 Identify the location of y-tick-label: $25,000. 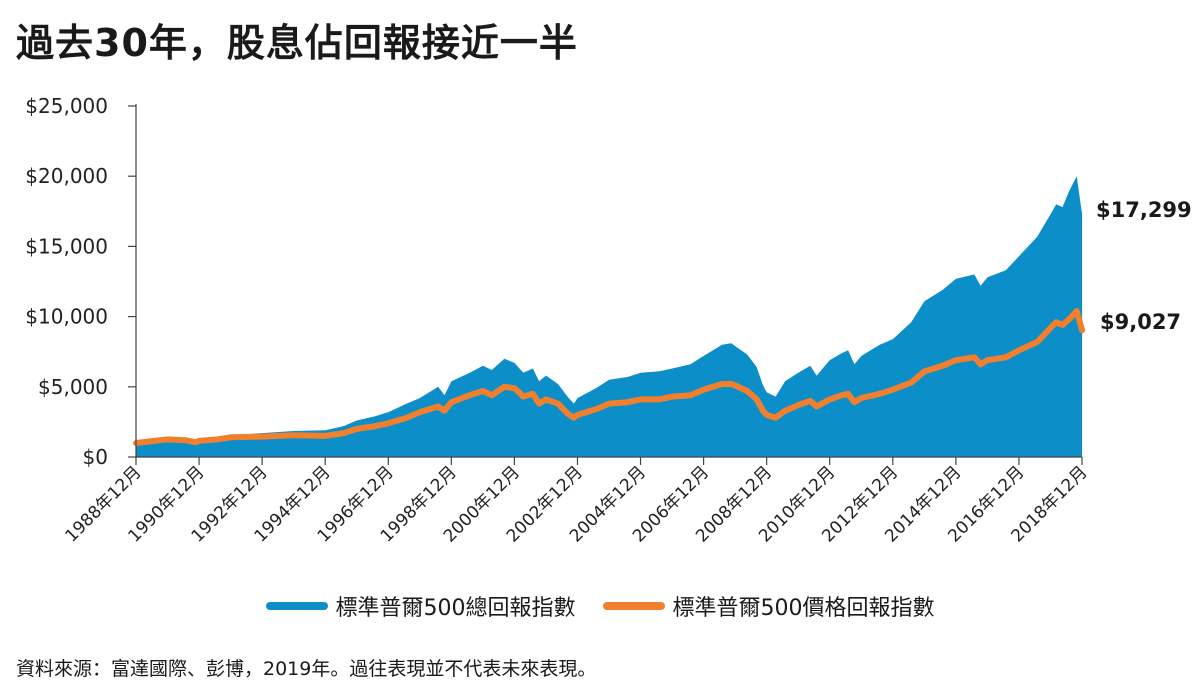
(66, 106).